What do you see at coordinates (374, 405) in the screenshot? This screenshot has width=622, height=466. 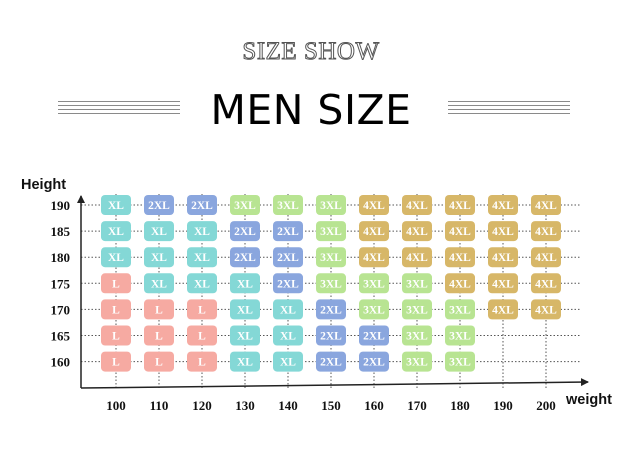 I see `x-tick-label: 160` at bounding box center [374, 405].